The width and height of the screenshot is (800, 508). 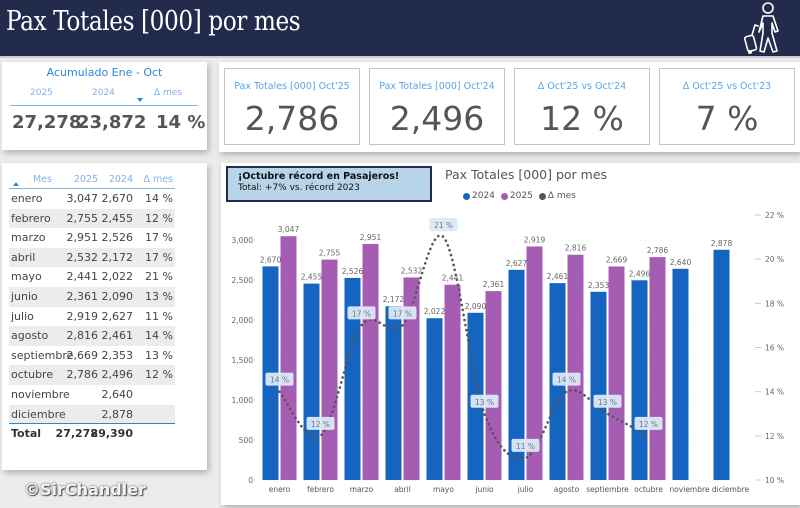 I want to click on bar-label-2024: 2,461, so click(x=558, y=276).